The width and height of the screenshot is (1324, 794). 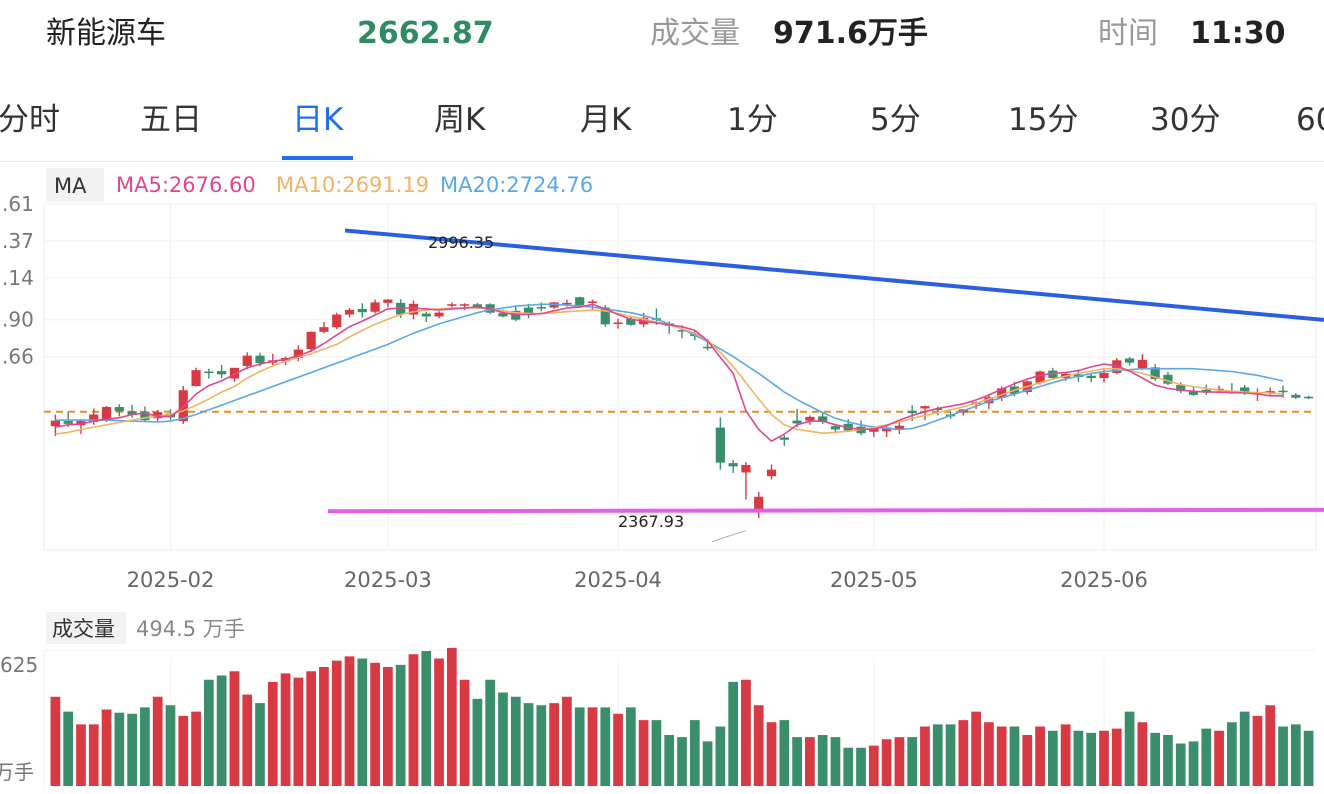 I want to click on ma-legend-label: MA, so click(x=70, y=186).